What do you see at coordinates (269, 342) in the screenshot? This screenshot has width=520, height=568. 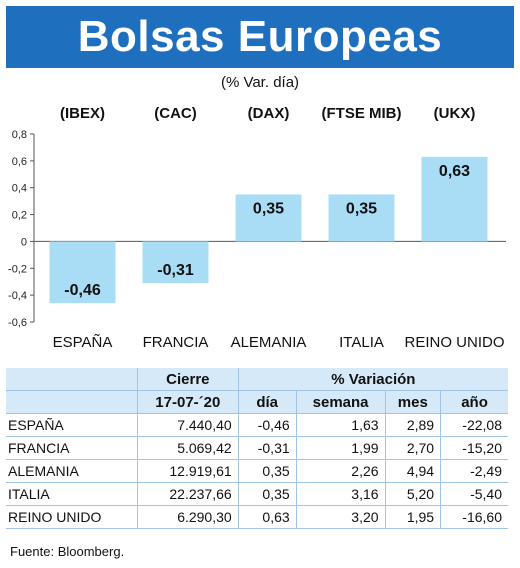 I see `category-label: ALEMANIA` at bounding box center [269, 342].